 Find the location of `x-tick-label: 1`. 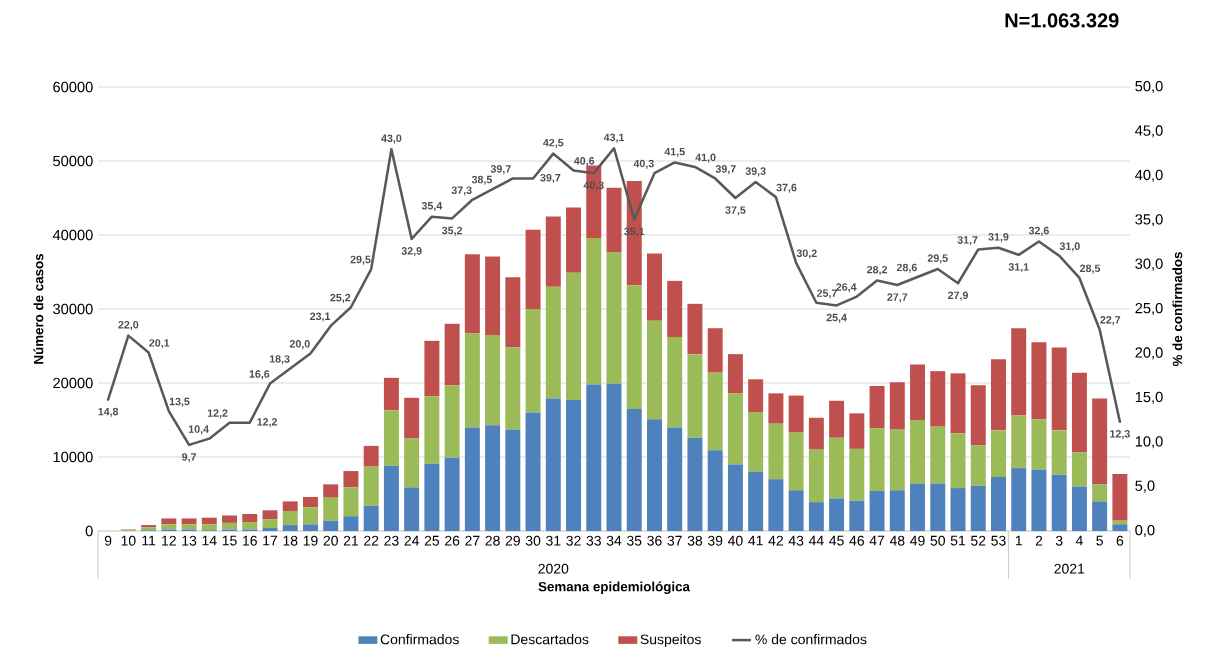

x-tick-label: 1 is located at coordinates (1018, 540).